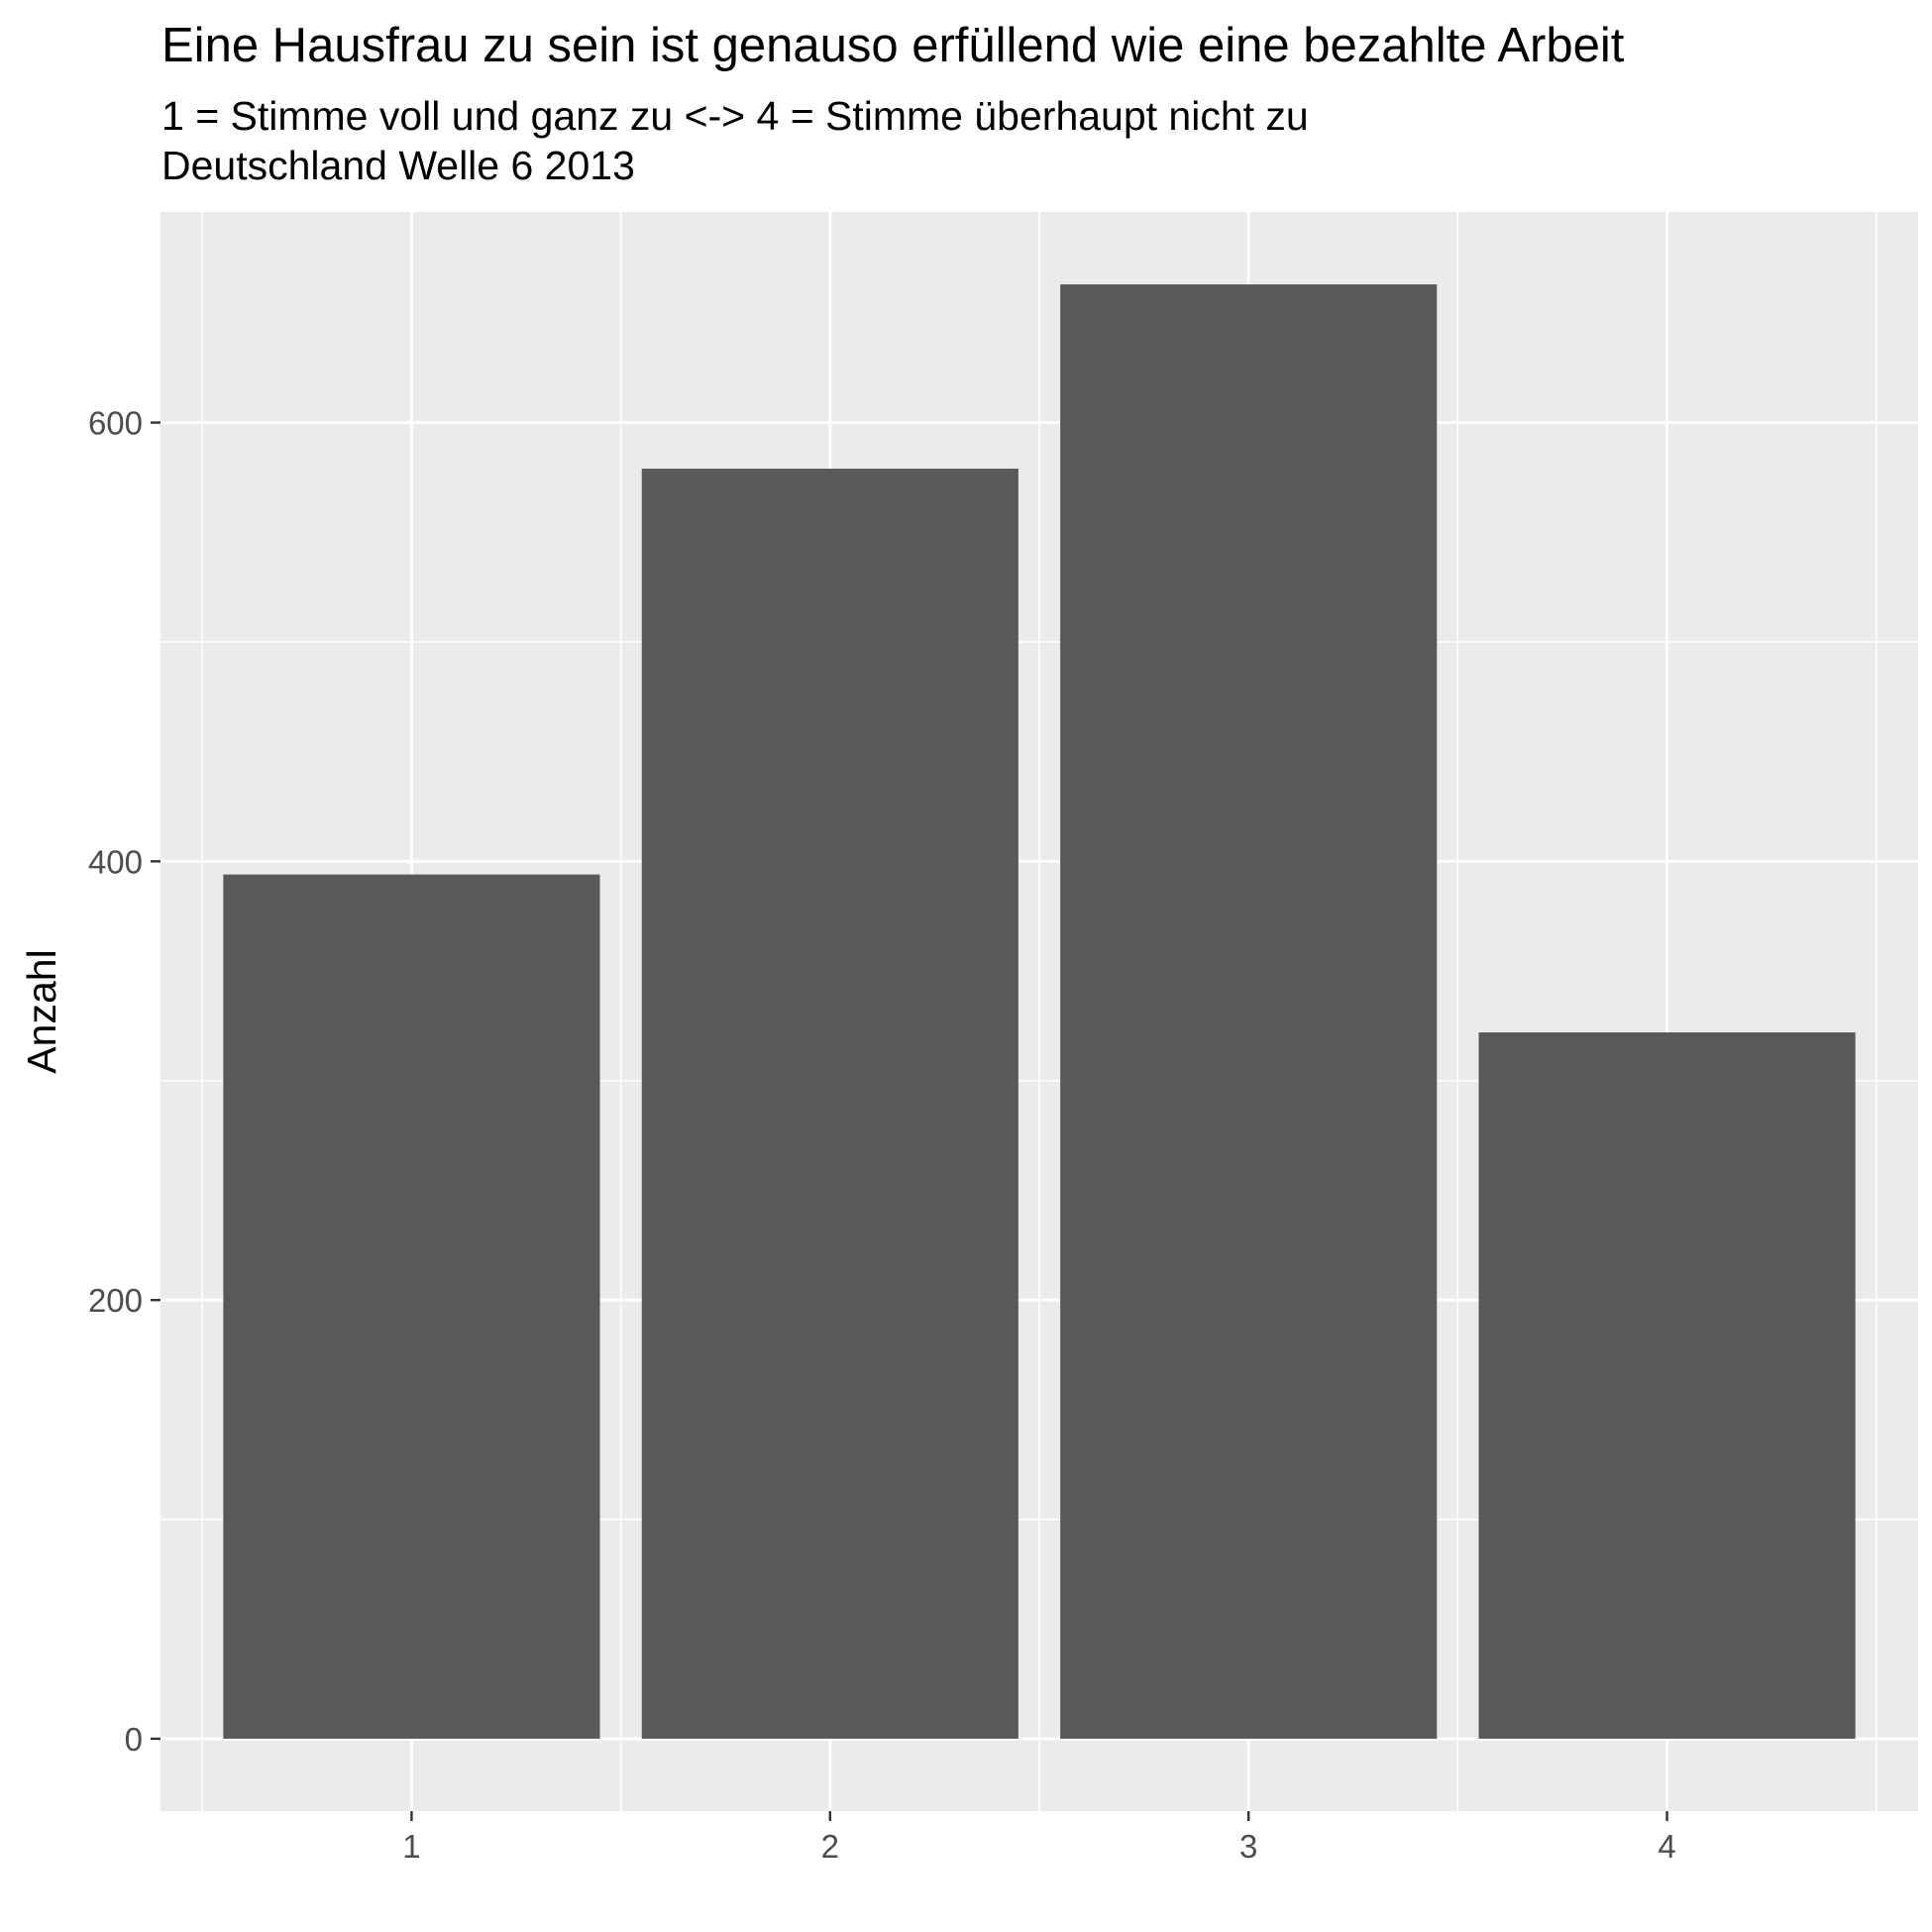  Describe the element at coordinates (134, 1739) in the screenshot. I see `y-tick-label: 0` at that location.